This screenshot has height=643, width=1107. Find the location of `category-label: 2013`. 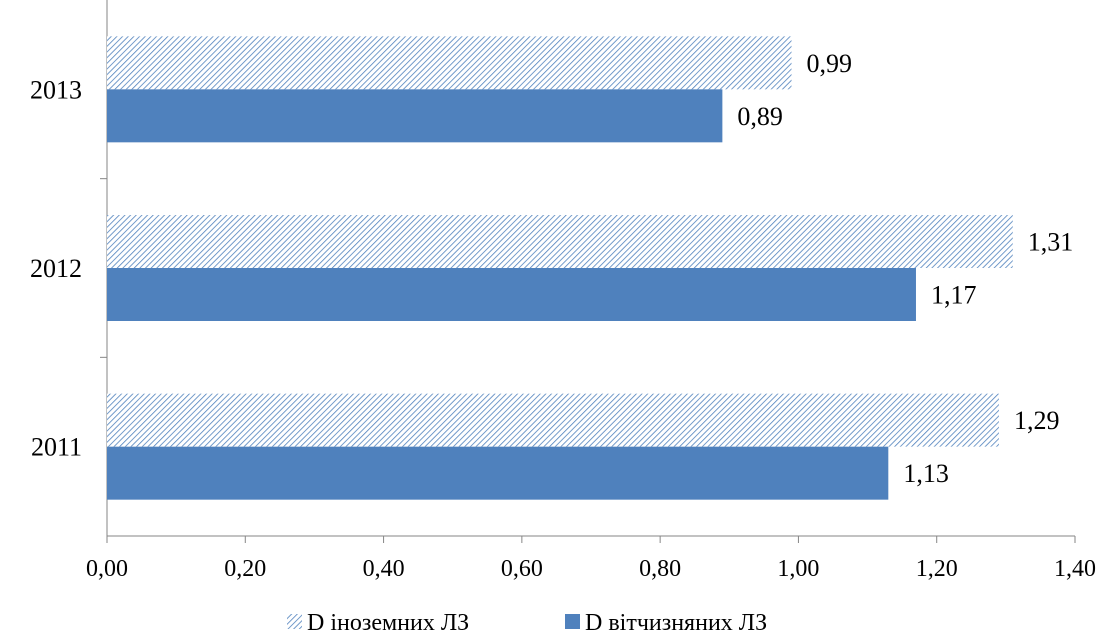

category-label: 2013 is located at coordinates (56, 89).